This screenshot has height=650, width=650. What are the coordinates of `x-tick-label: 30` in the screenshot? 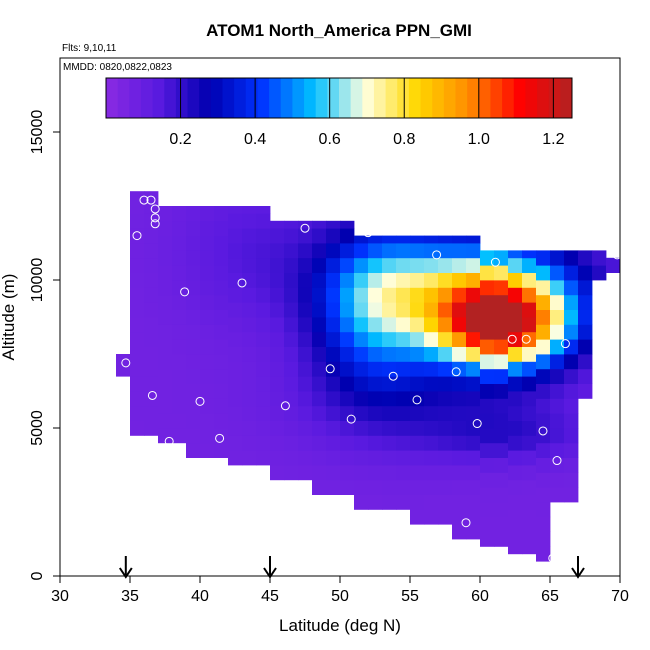 It's located at (60, 596).